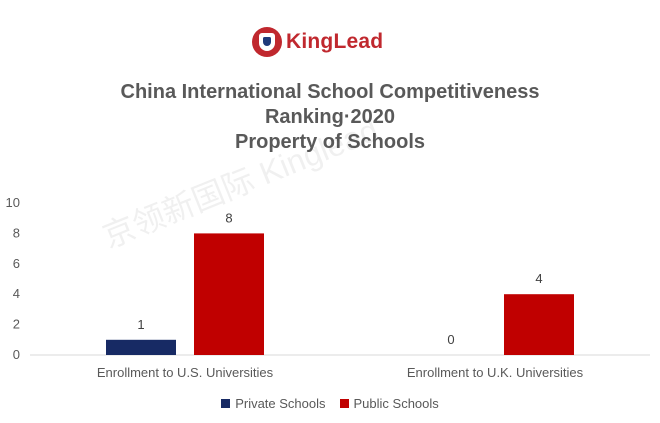 This screenshot has height=423, width=660. What do you see at coordinates (280, 403) in the screenshot?
I see `legend-label: Private Schools` at bounding box center [280, 403].